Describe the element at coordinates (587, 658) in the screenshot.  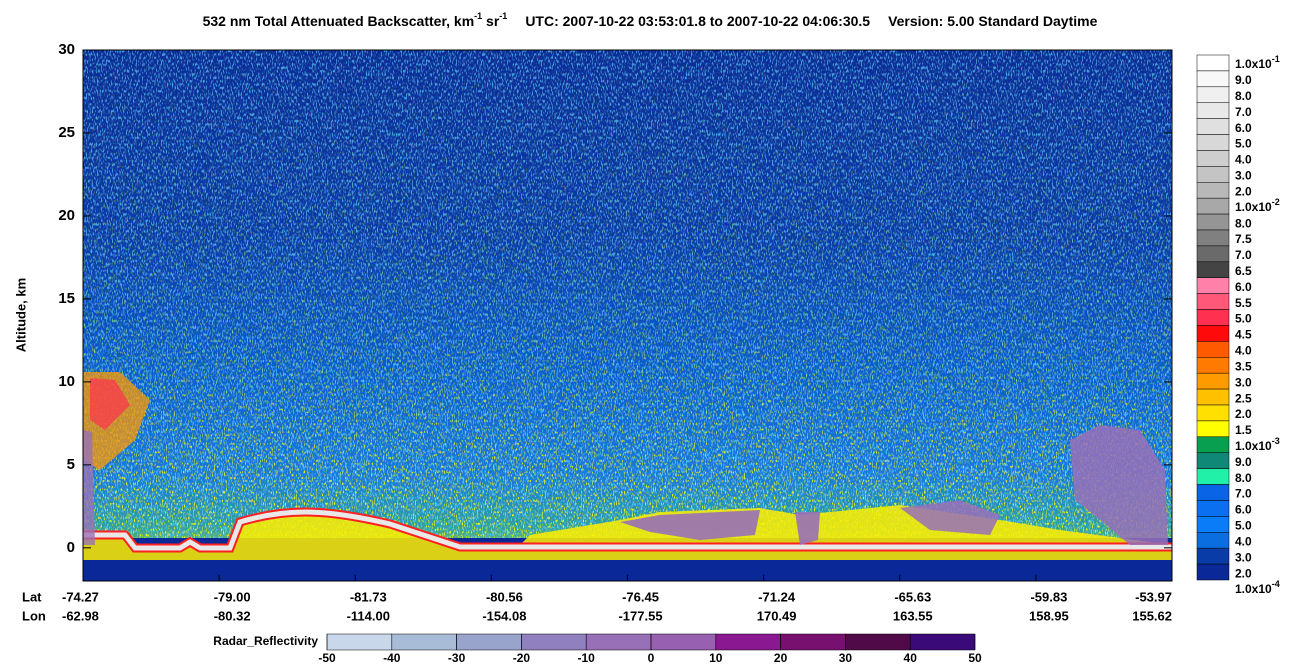
I see `radar-bar-label: -10` at that location.